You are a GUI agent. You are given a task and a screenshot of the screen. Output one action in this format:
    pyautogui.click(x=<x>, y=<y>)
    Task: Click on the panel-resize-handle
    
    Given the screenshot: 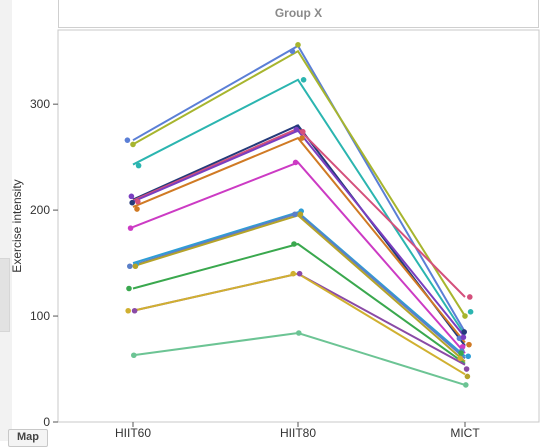 What is the action you would take?
    pyautogui.click(x=5, y=295)
    